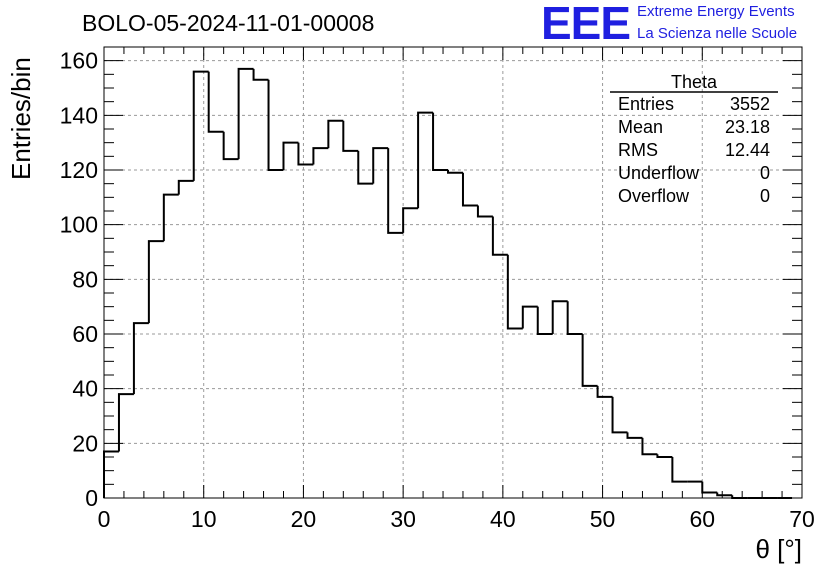  Describe the element at coordinates (204, 519) in the screenshot. I see `x-tick-label: 10` at that location.